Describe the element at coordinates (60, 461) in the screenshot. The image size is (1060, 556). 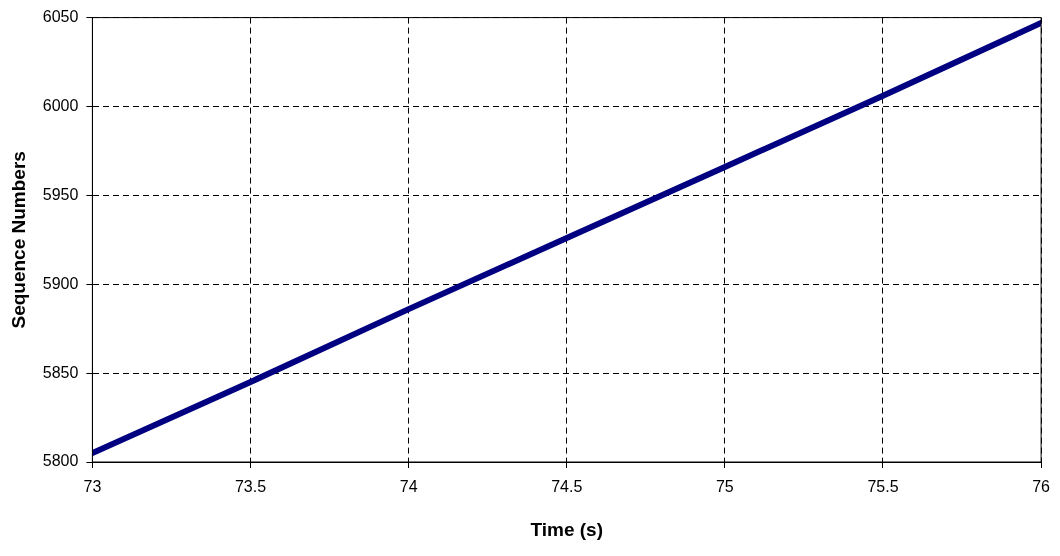
I see `y-tick-label: 5800` at that location.